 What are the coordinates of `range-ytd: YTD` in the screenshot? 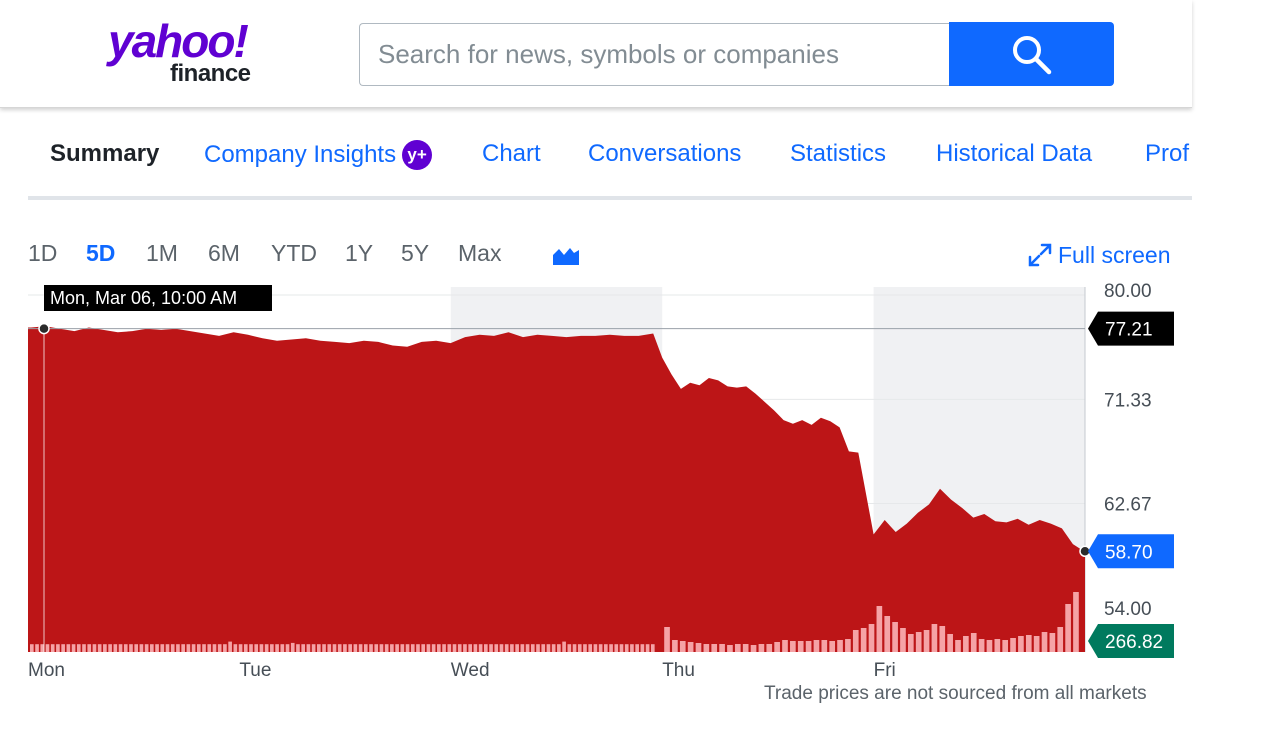 It's located at (294, 253).